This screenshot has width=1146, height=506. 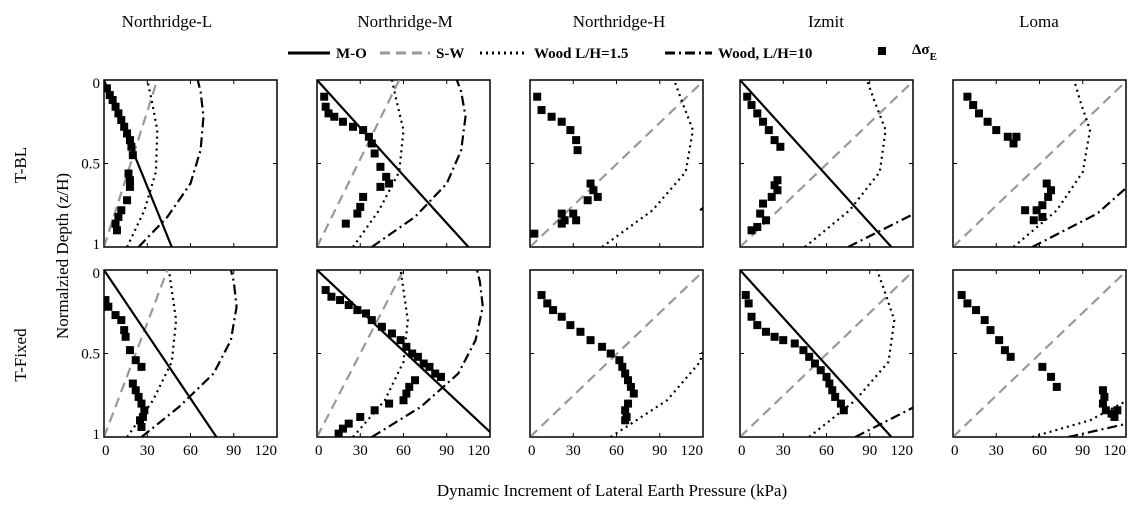 What do you see at coordinates (20, 165) in the screenshot?
I see `row-label: T-BL` at bounding box center [20, 165].